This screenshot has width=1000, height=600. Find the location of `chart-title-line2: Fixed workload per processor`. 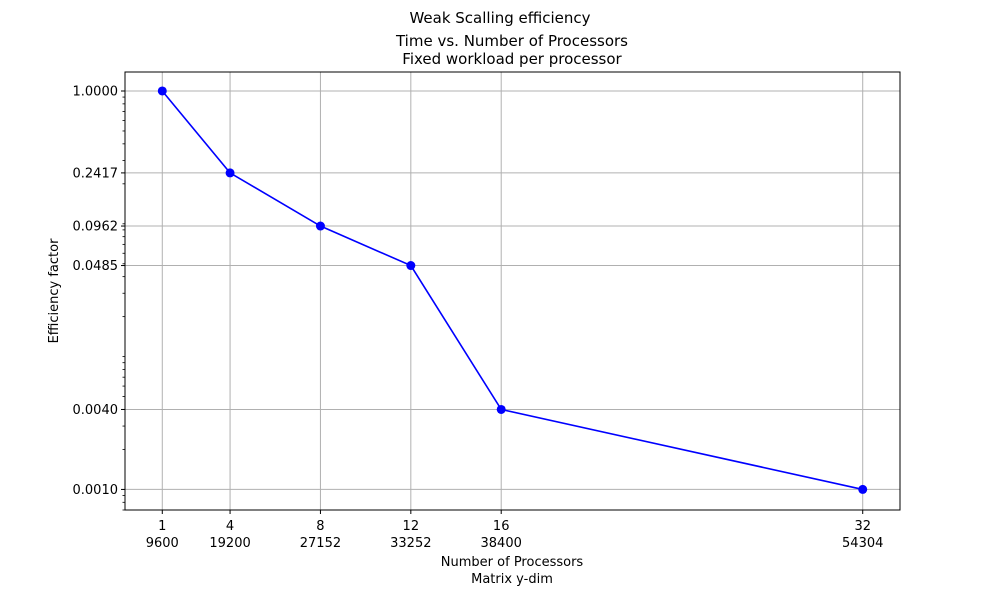

chart-title-line2: Fixed workload per processor is located at coordinates (512, 59).